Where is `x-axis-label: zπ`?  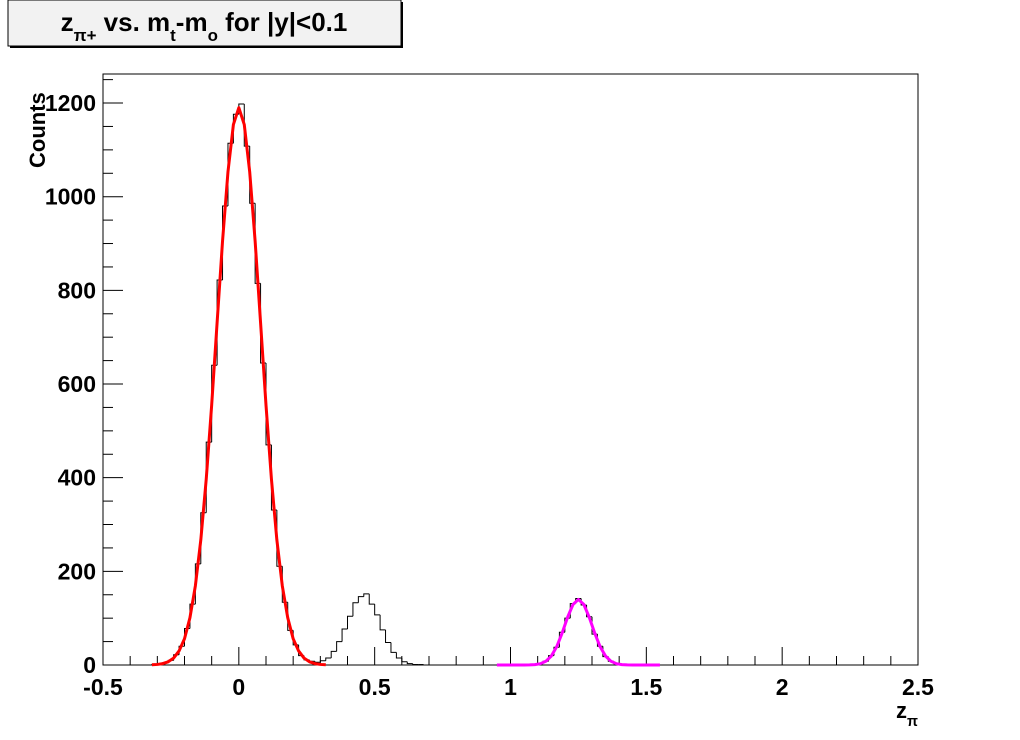
x-axis-label: zπ is located at coordinates (907, 714).